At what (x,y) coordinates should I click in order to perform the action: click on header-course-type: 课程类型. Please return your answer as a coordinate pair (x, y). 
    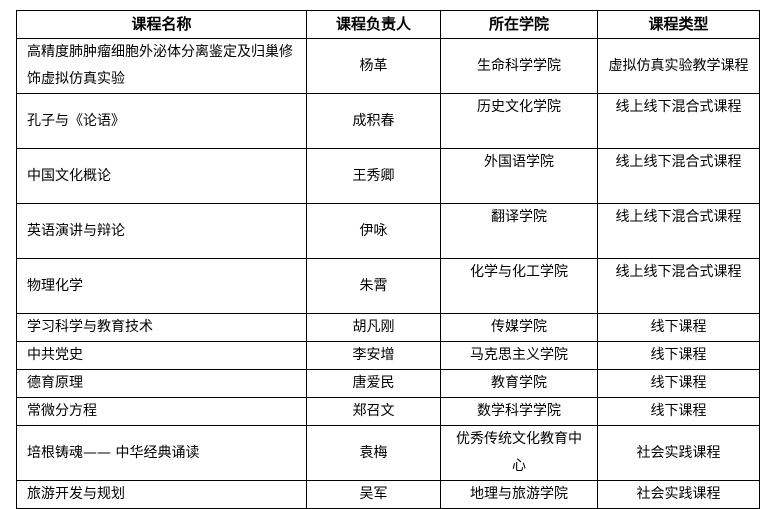
    Looking at the image, I should click on (678, 24).